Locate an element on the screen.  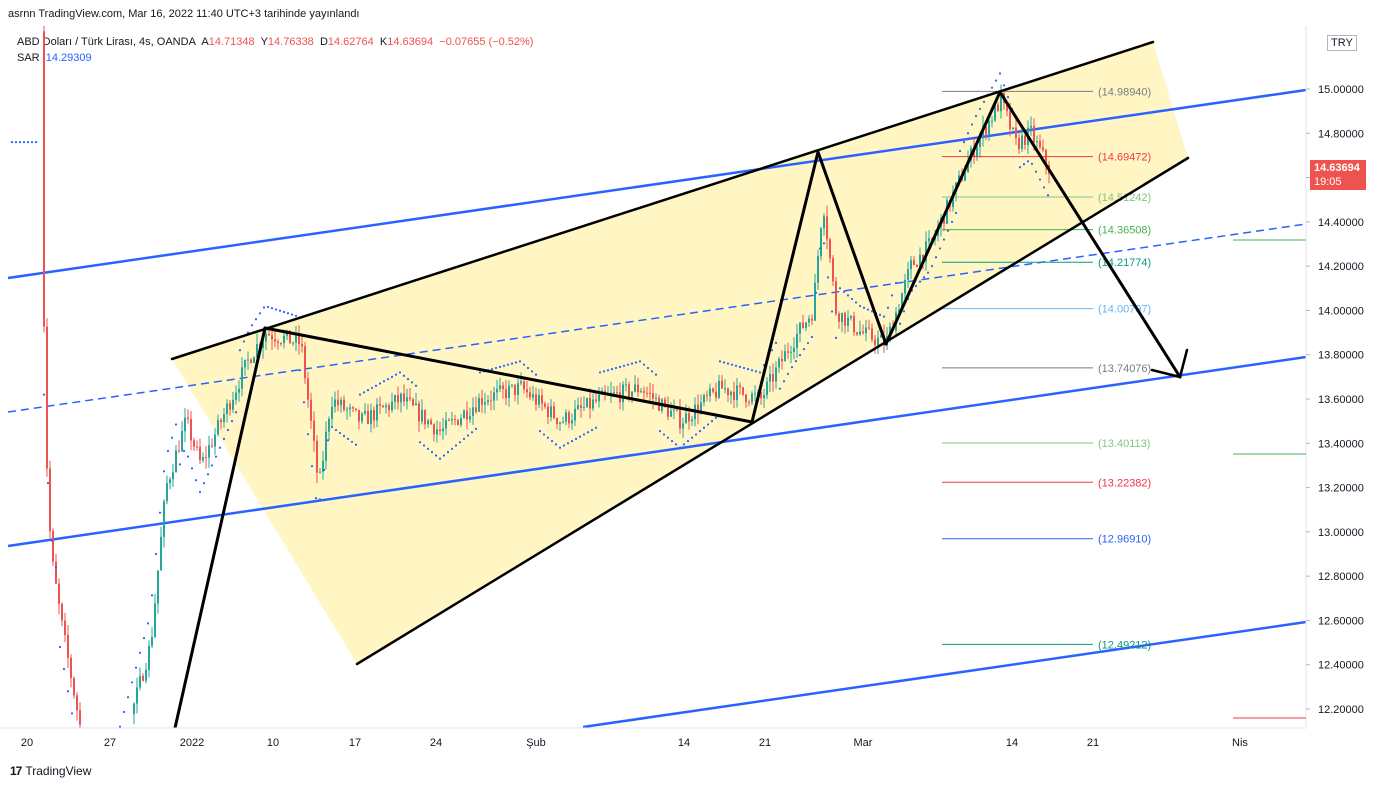
y-axis-area is located at coordinates (1346, 391).